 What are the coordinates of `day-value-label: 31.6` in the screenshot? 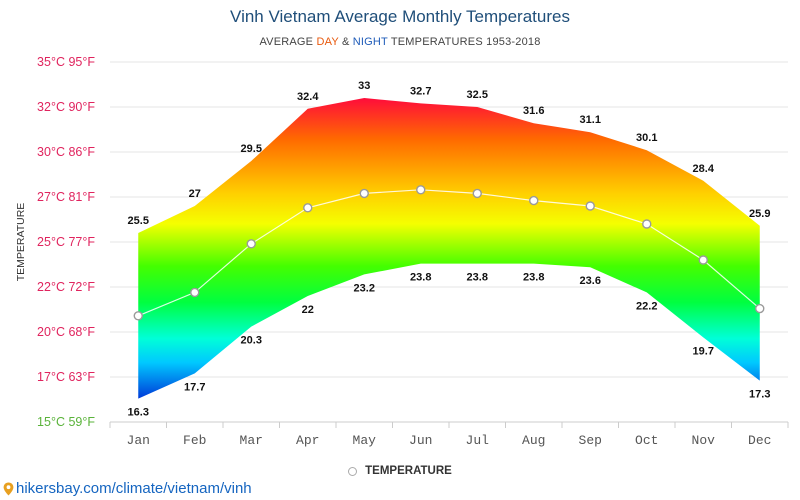 It's located at (533, 111).